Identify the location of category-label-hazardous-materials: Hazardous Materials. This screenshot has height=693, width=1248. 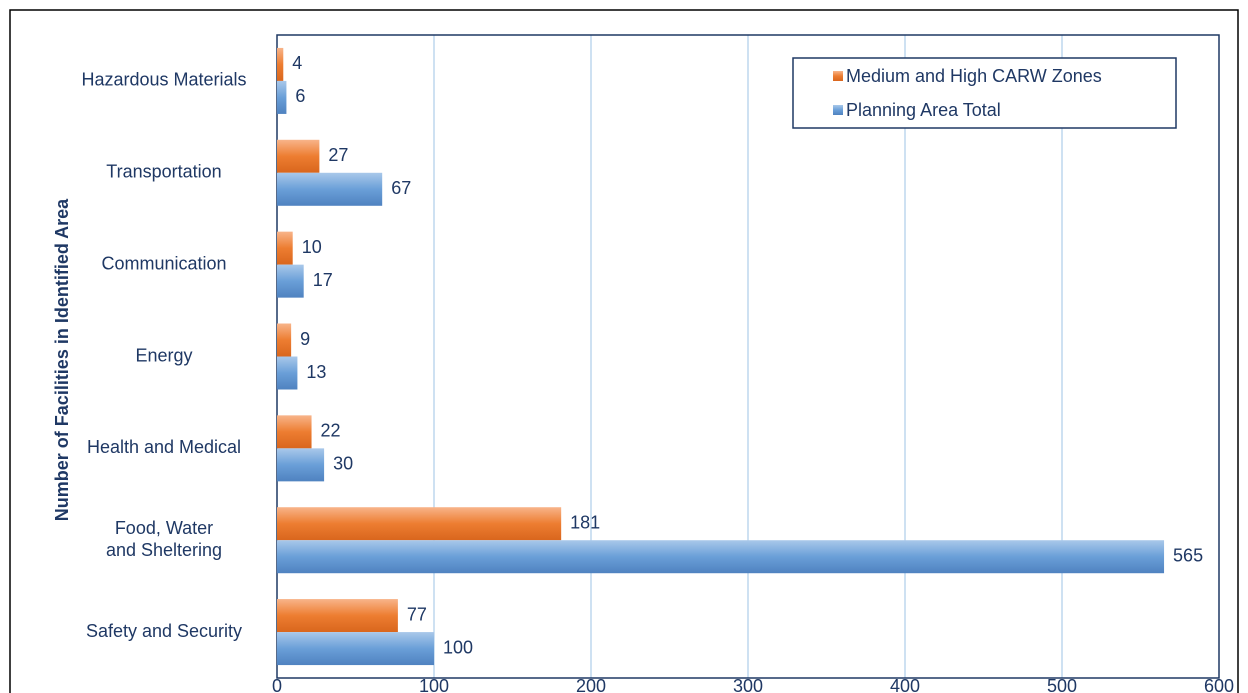
(163, 80).